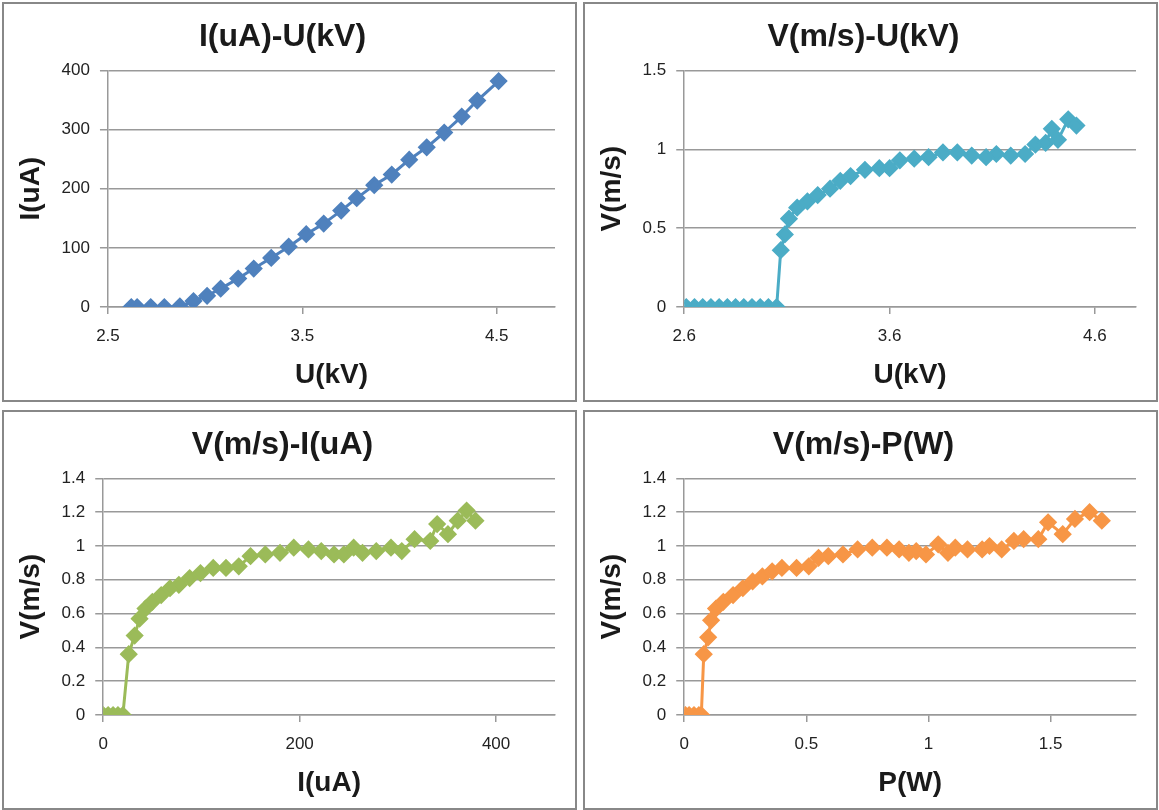 This screenshot has height=810, width=1159. Describe the element at coordinates (108, 335) in the screenshot. I see `x-tick-label: 2.5` at that location.